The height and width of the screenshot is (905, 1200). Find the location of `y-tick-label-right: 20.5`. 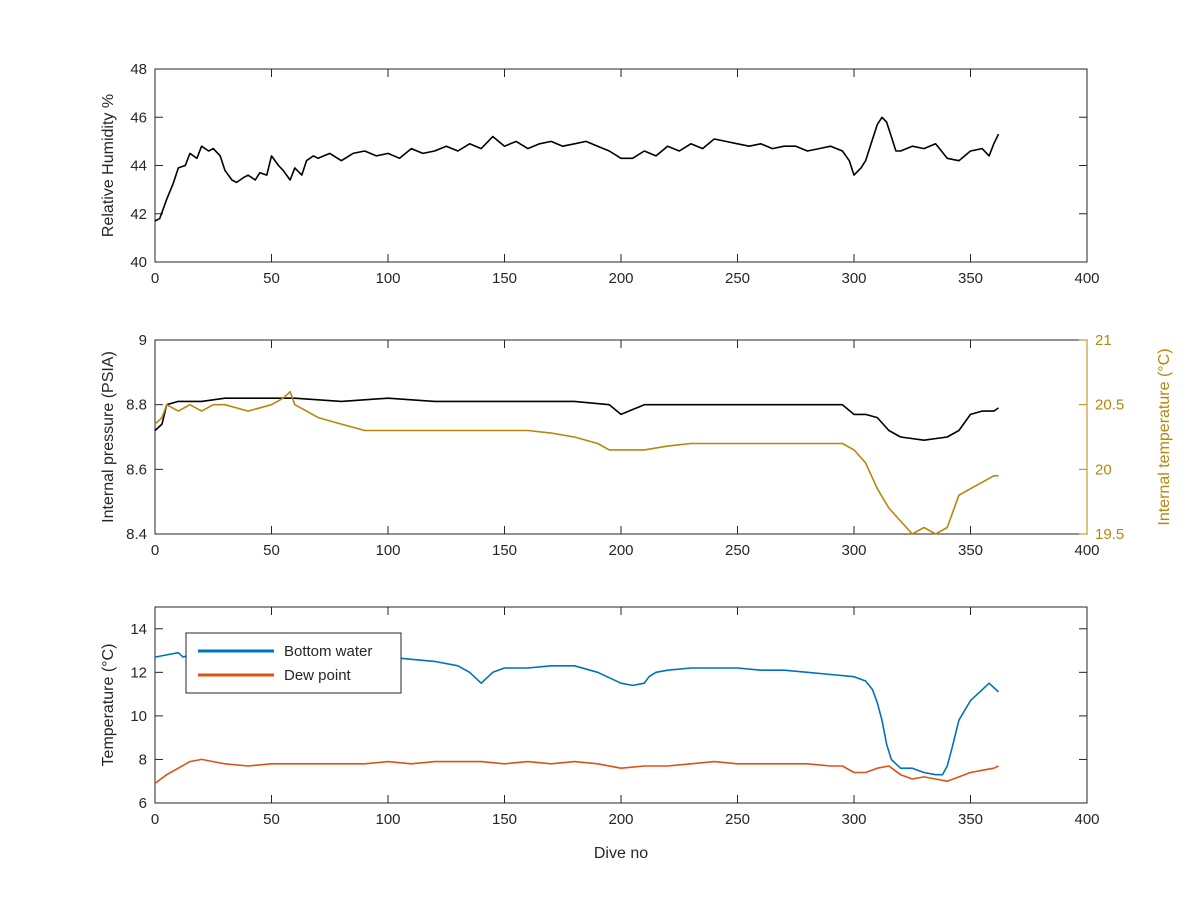

y-tick-label-right: 20.5 is located at coordinates (1109, 405).